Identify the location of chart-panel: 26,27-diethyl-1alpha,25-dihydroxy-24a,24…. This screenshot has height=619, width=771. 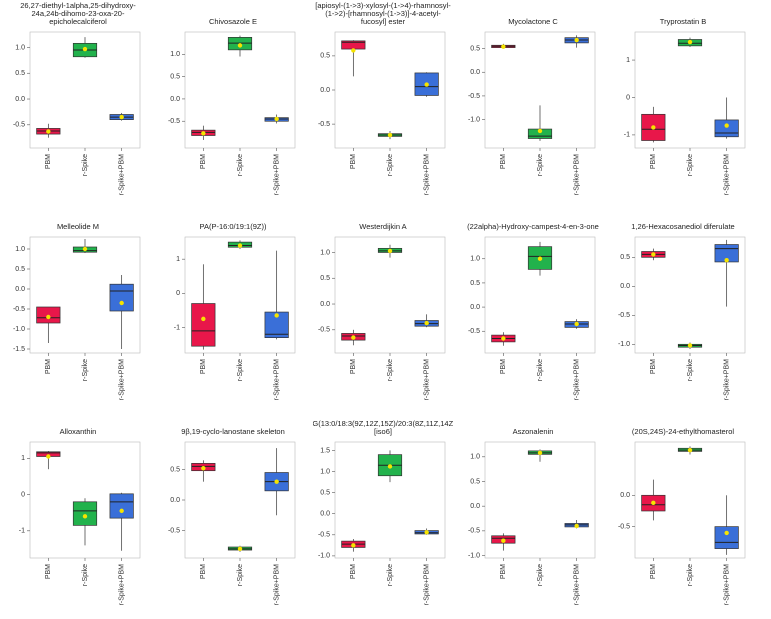
(75, 102).